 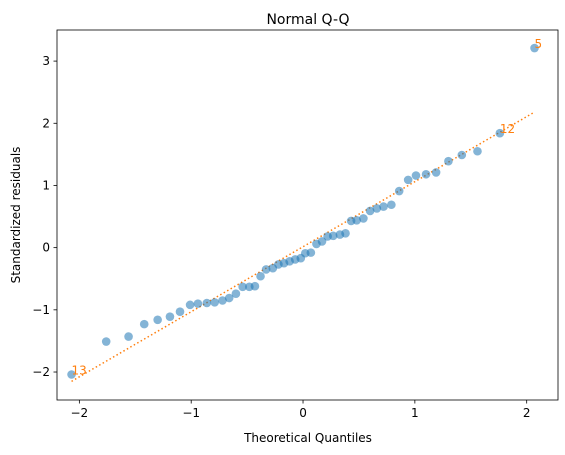 What do you see at coordinates (80, 413) in the screenshot?
I see `x-tick-label: −2` at bounding box center [80, 413].